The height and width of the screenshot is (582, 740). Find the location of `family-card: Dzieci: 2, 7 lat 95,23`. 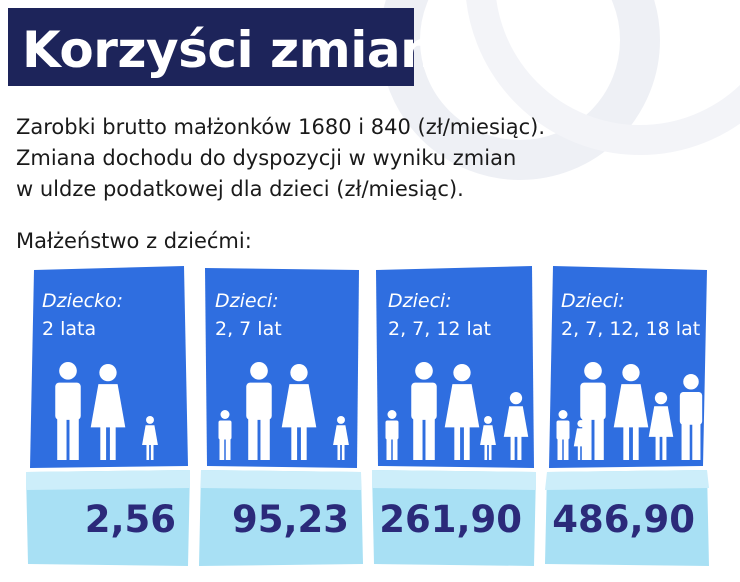

family-card: Dzieci: 2, 7 lat 95,23 is located at coordinates (281, 417).